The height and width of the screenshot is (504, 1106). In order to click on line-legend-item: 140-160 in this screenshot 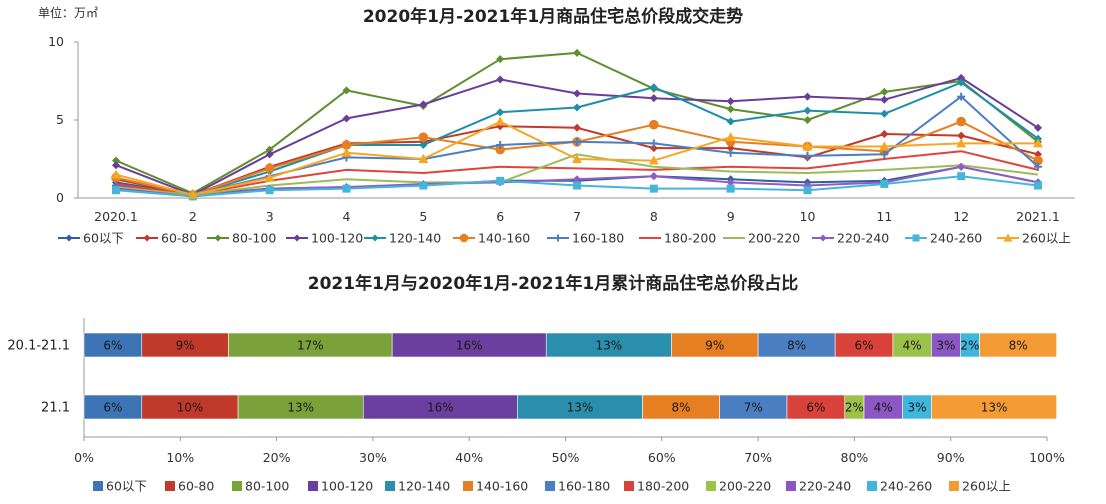, I will do `click(491, 238)`.